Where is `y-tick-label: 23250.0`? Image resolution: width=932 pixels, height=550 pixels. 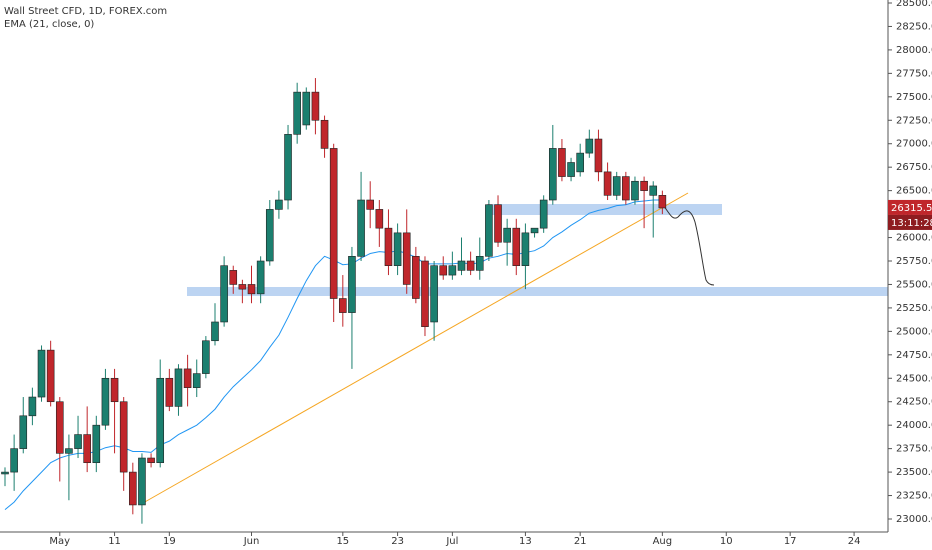
y-tick-label: 23250.0 is located at coordinates (914, 496).